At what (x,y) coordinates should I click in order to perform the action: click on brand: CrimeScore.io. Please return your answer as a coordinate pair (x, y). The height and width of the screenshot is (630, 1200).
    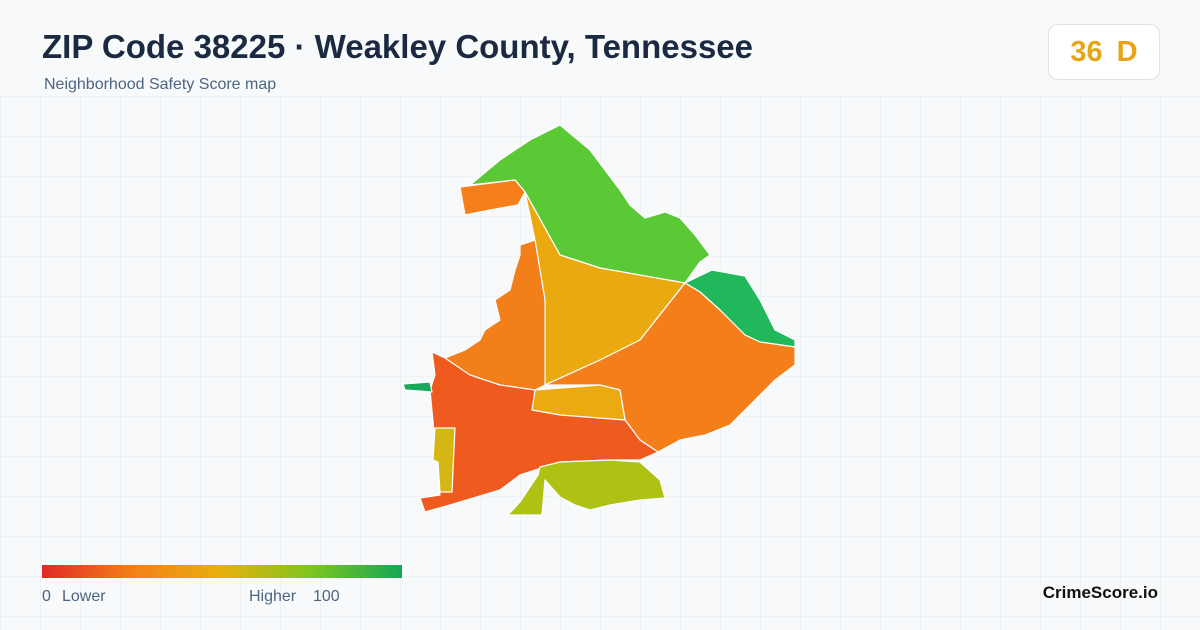
    Looking at the image, I should click on (1100, 592).